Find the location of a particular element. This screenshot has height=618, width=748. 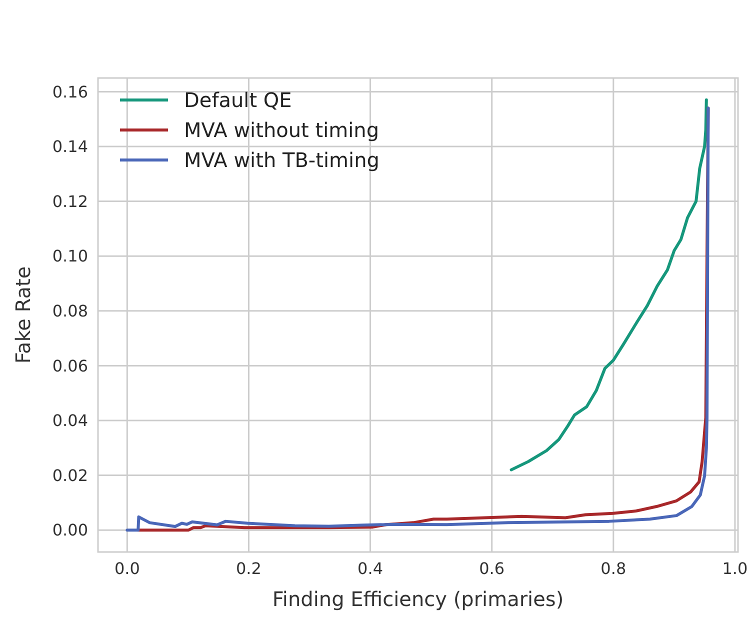

y-tick-label: 0.12 is located at coordinates (70, 201).